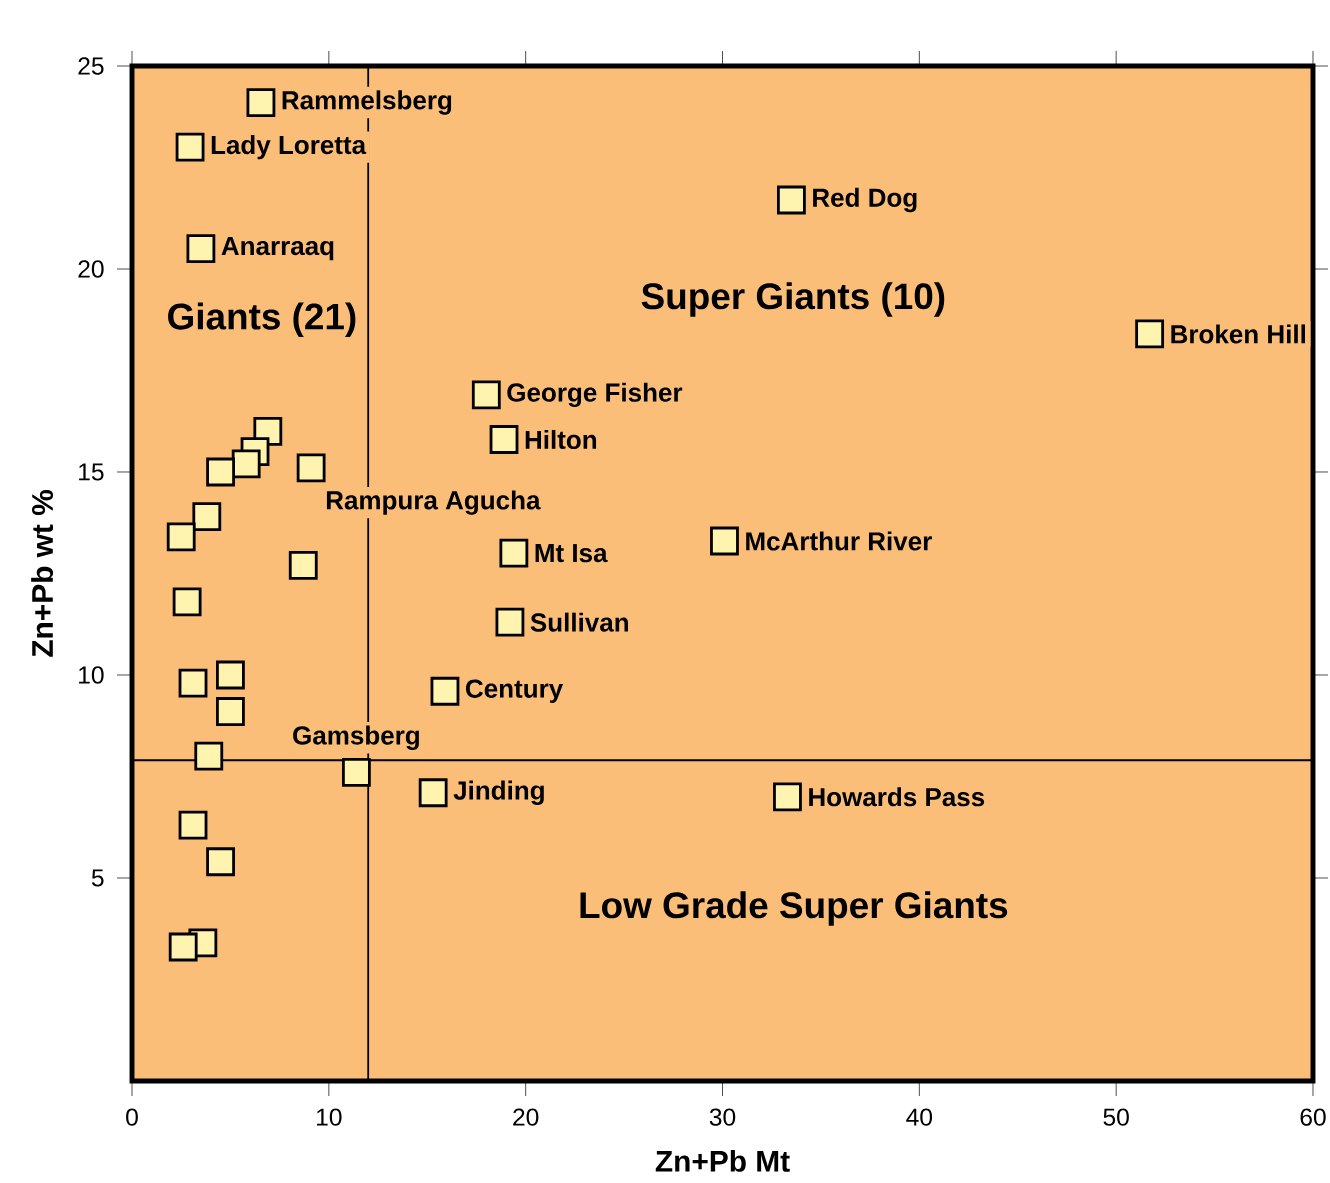 This screenshot has width=1330, height=1183. I want to click on y-tick-label: 5, so click(97, 878).